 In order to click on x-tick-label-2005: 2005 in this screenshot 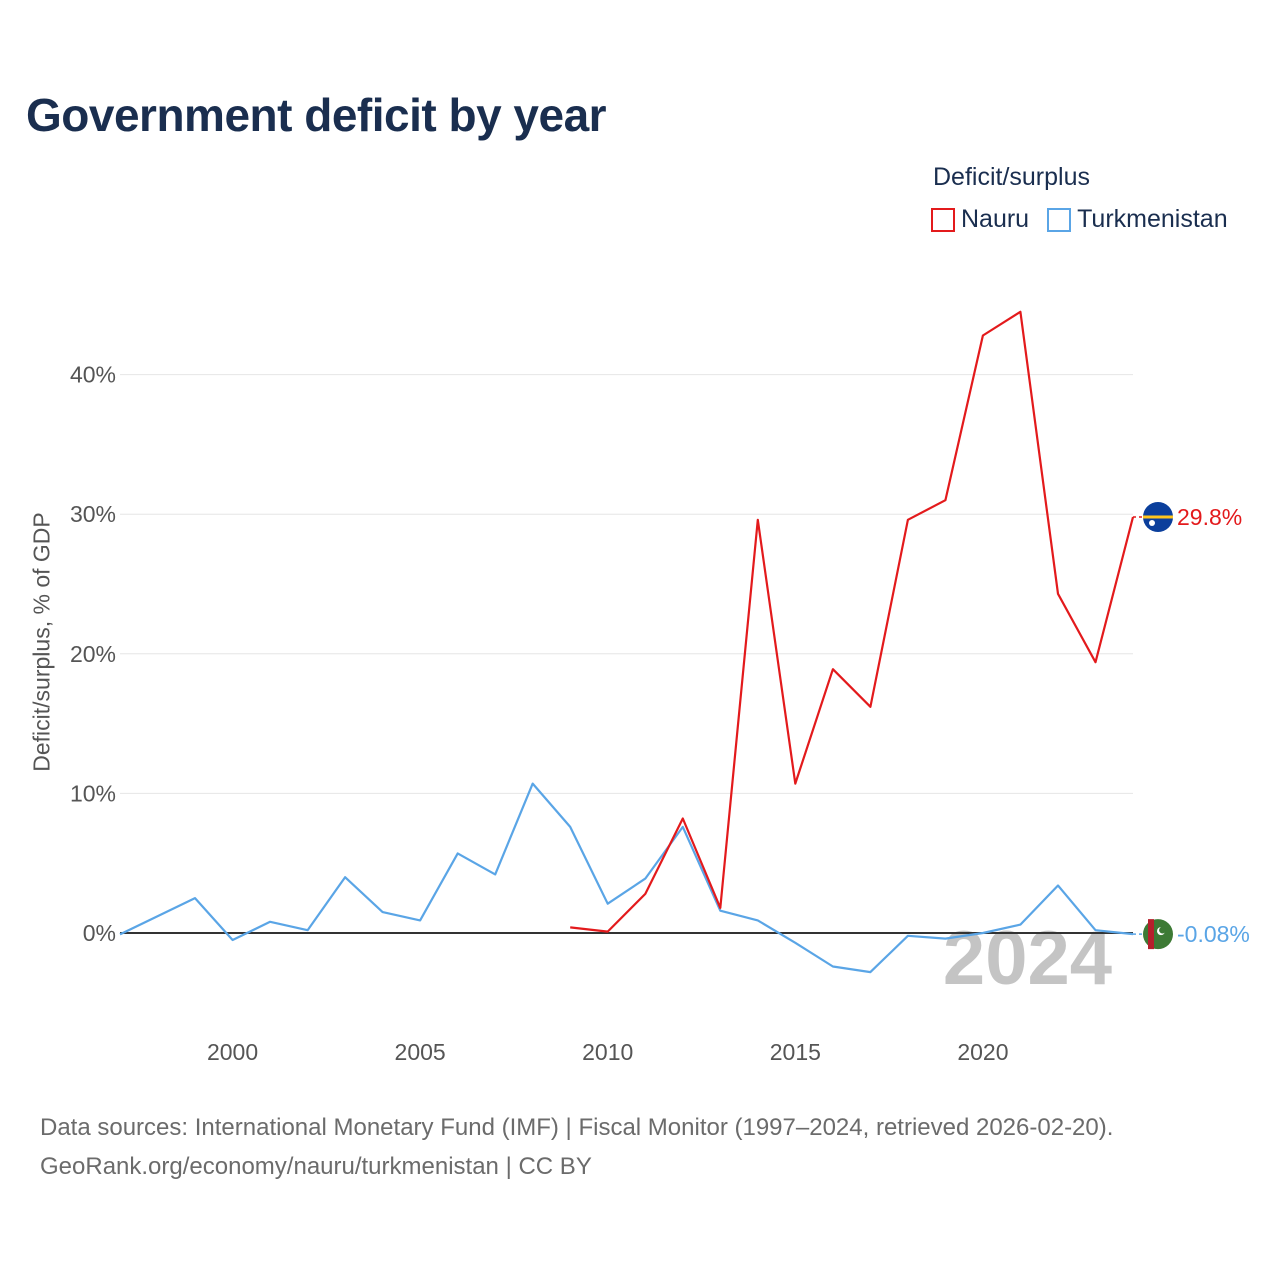, I will do `click(420, 1052)`.